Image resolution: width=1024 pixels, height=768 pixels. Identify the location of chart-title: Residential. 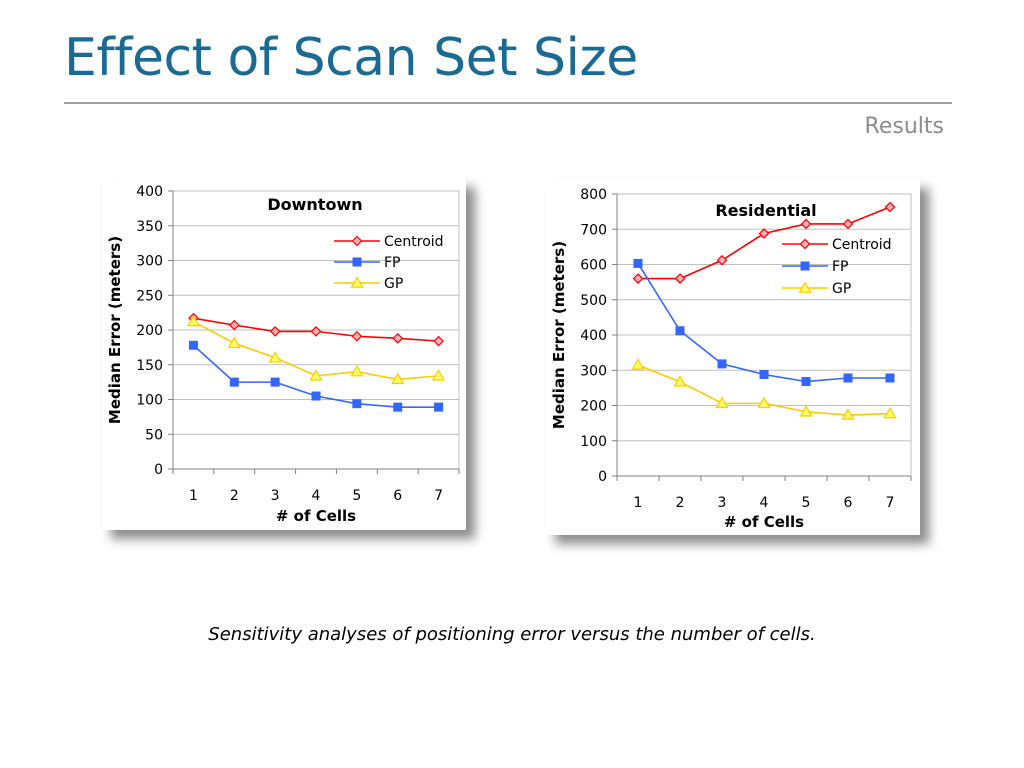
(765, 210).